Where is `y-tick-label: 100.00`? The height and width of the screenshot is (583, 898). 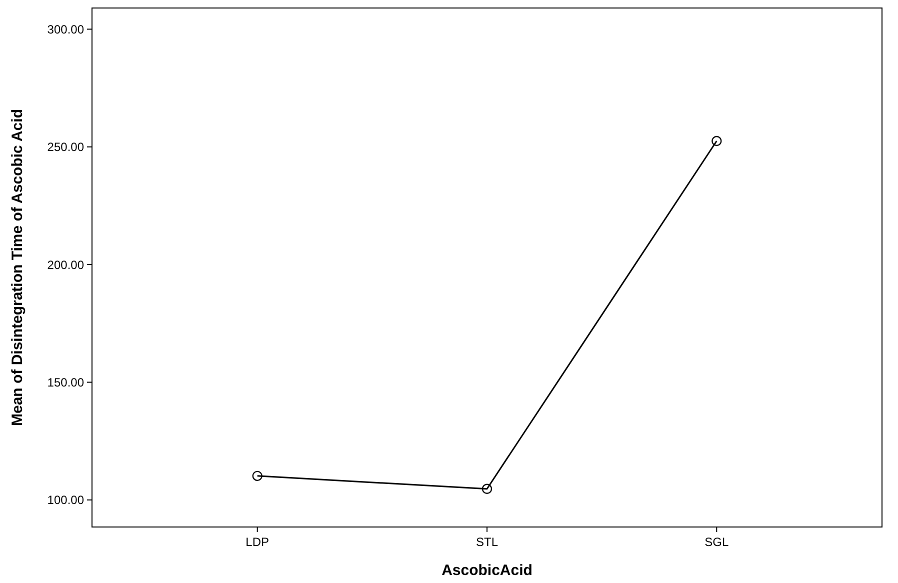 y-tick-label: 100.00 is located at coordinates (65, 500).